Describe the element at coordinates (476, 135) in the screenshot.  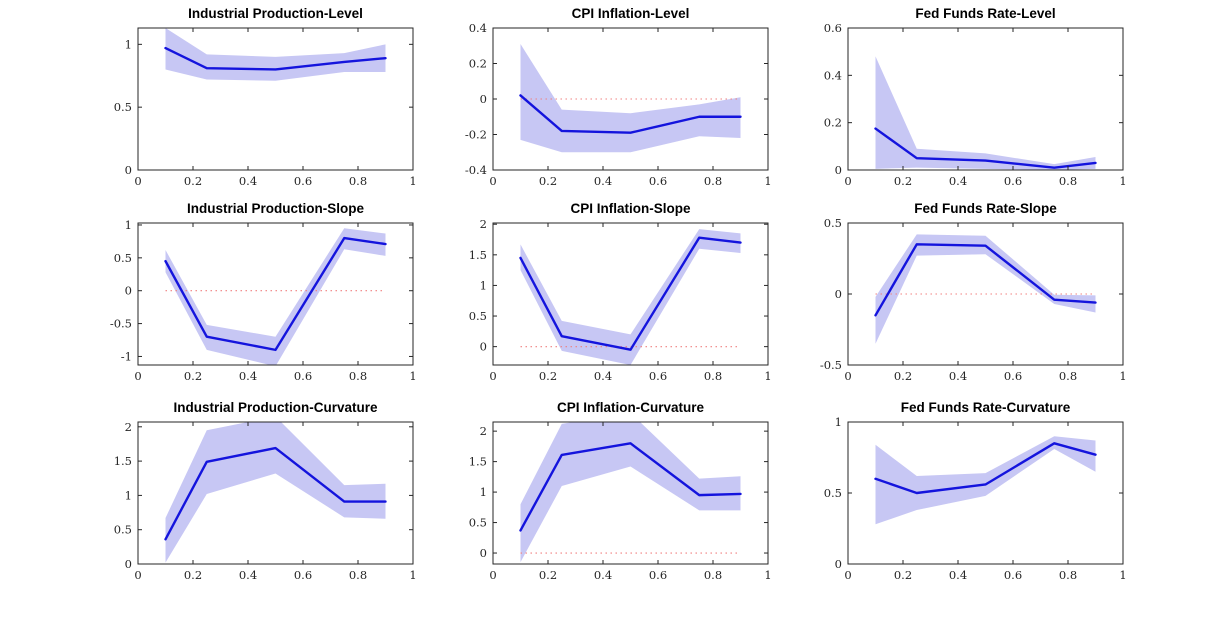
I see `y-tick-label: -0.2` at that location.